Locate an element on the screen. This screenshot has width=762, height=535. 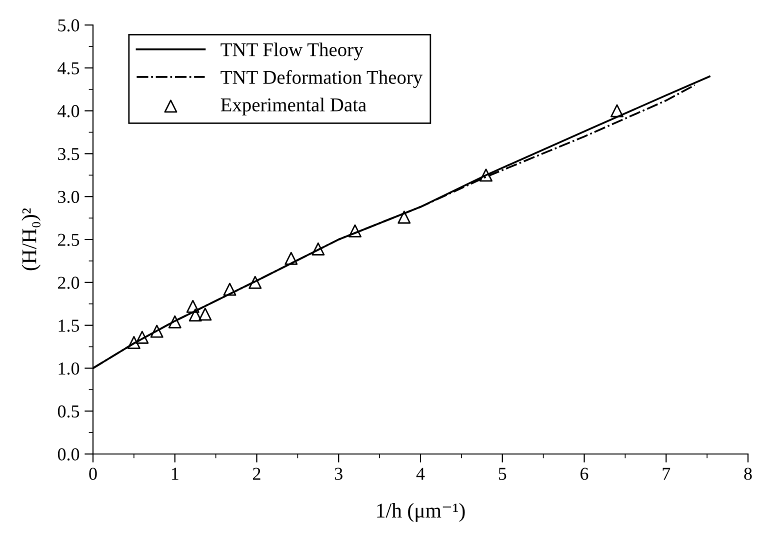
x-tick-label: 2 is located at coordinates (256, 474).